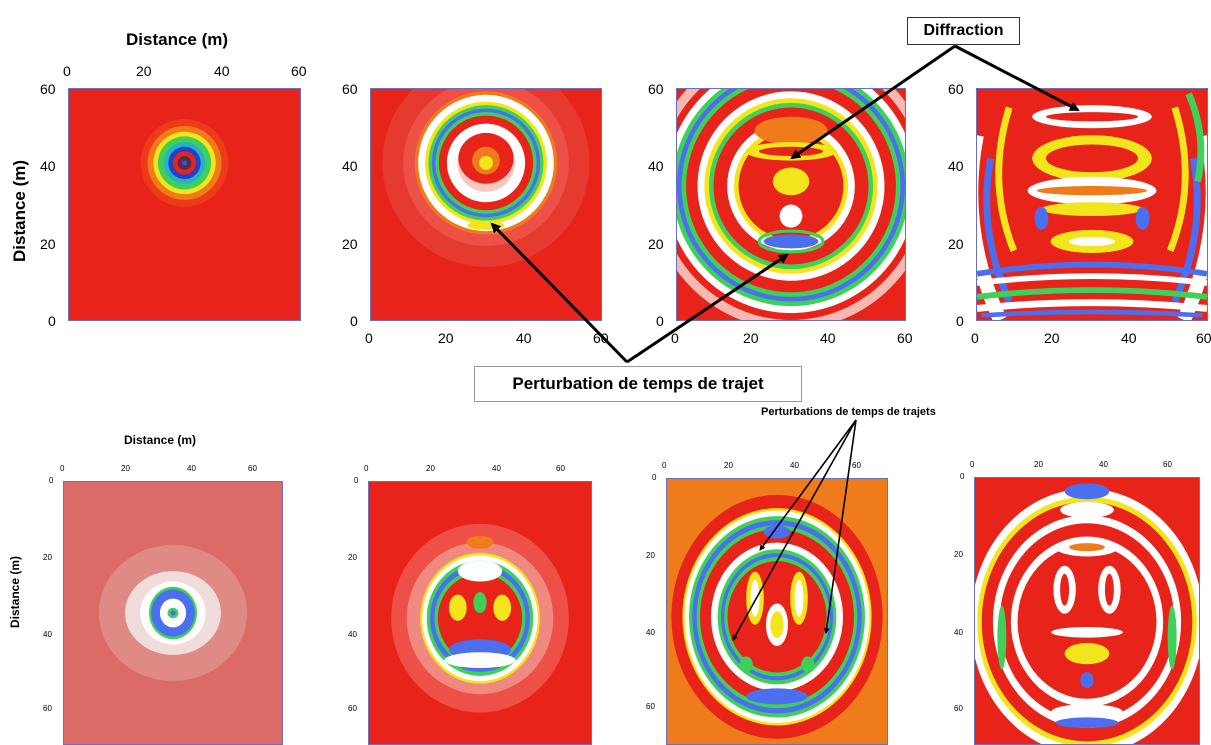  I want to click on bot2-x-tick-40: 40, so click(496, 468).